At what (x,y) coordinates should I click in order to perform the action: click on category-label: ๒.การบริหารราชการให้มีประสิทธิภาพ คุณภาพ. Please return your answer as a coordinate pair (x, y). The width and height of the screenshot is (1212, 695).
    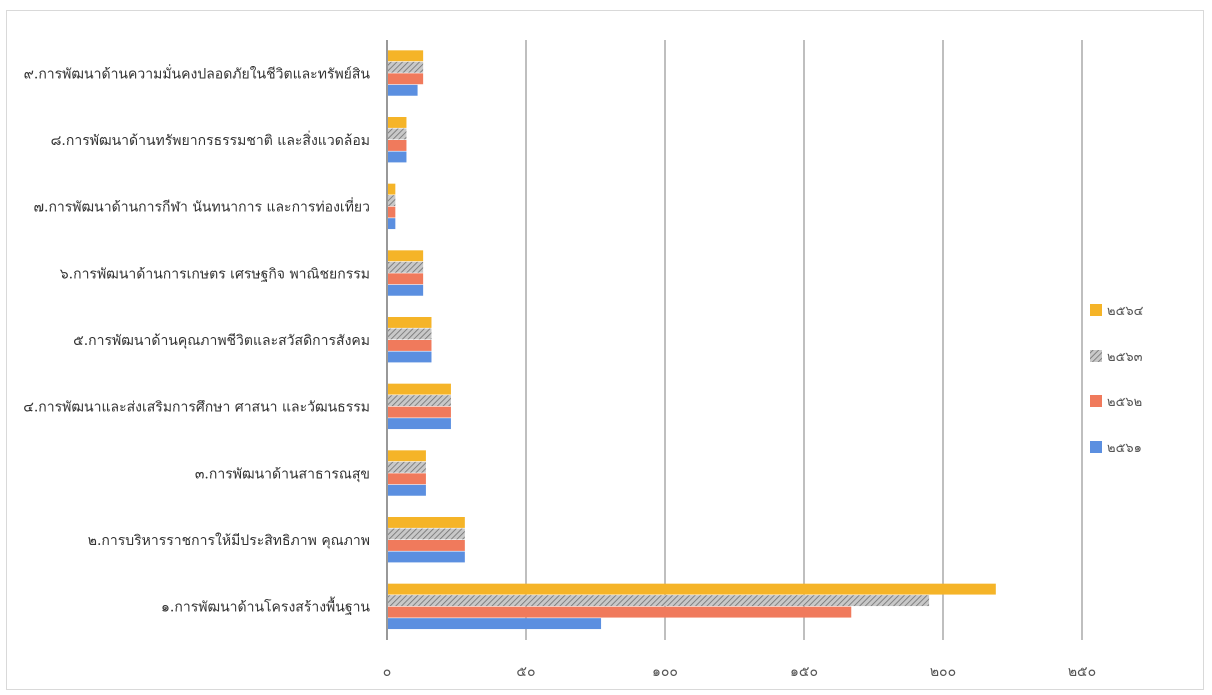
    Looking at the image, I should click on (229, 540).